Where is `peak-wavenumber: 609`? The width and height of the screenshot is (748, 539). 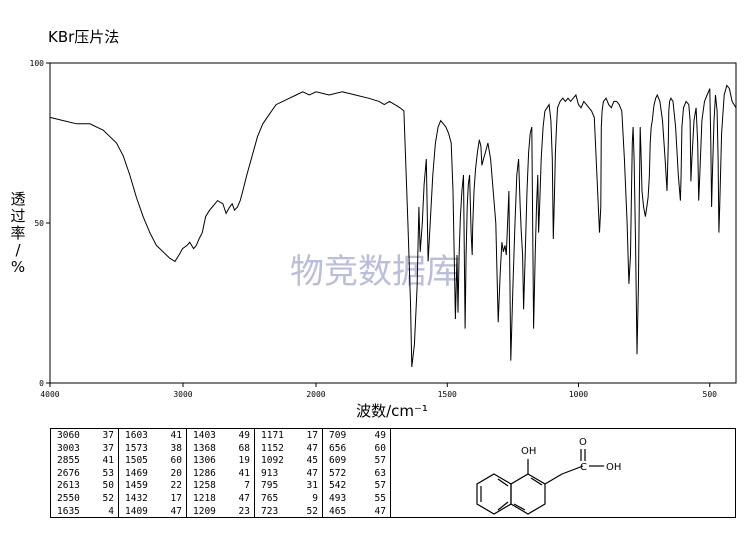
peak-wavenumber: 609 is located at coordinates (338, 461).